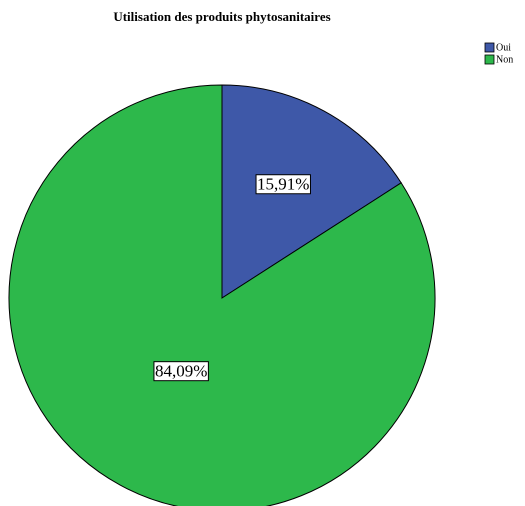 This screenshot has height=506, width=525. I want to click on data-label-group: 15,91%, so click(283, 184).